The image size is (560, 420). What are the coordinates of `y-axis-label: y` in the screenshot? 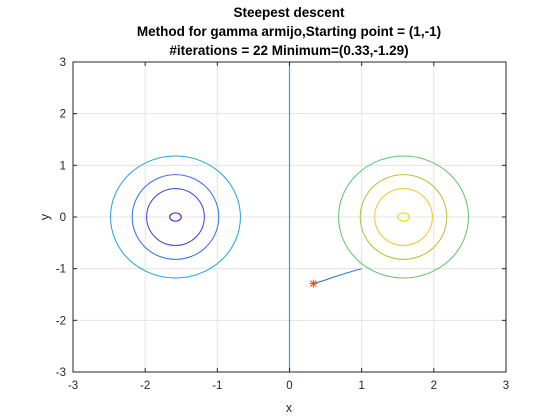 It's located at (45, 216).